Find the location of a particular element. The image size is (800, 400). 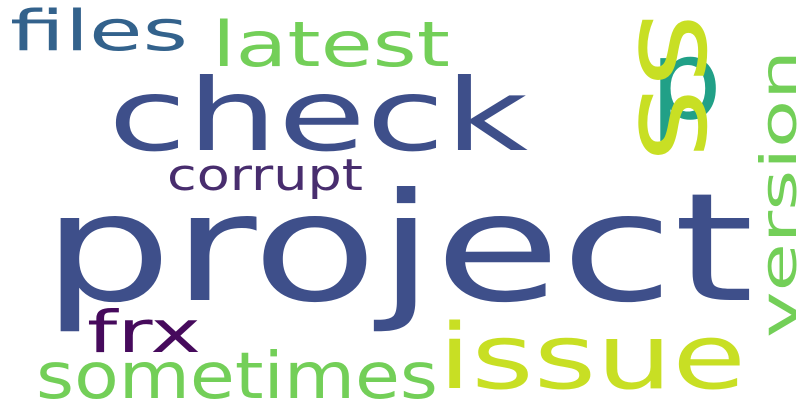

word-ss: ss is located at coordinates (680, 87).